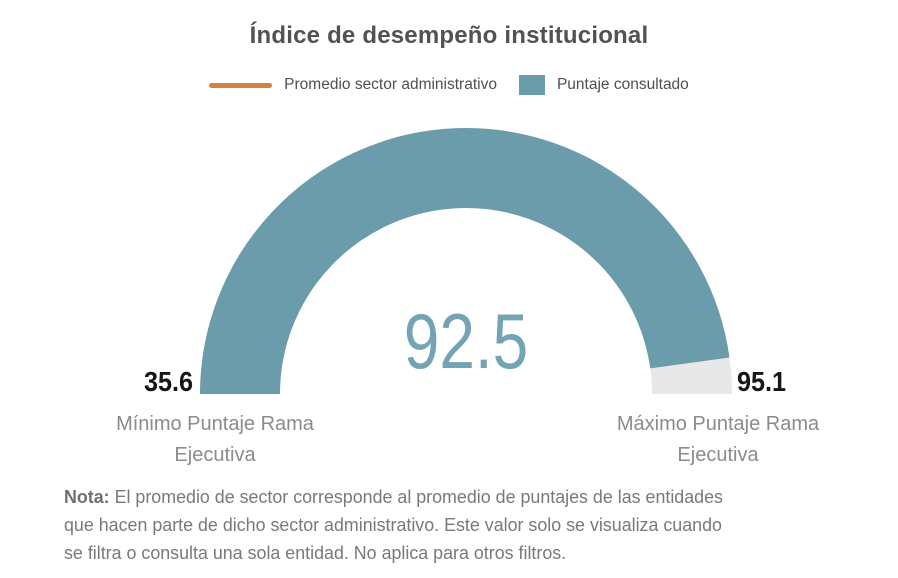  I want to click on legend-item-score: Puntaje consultado, so click(603, 85).